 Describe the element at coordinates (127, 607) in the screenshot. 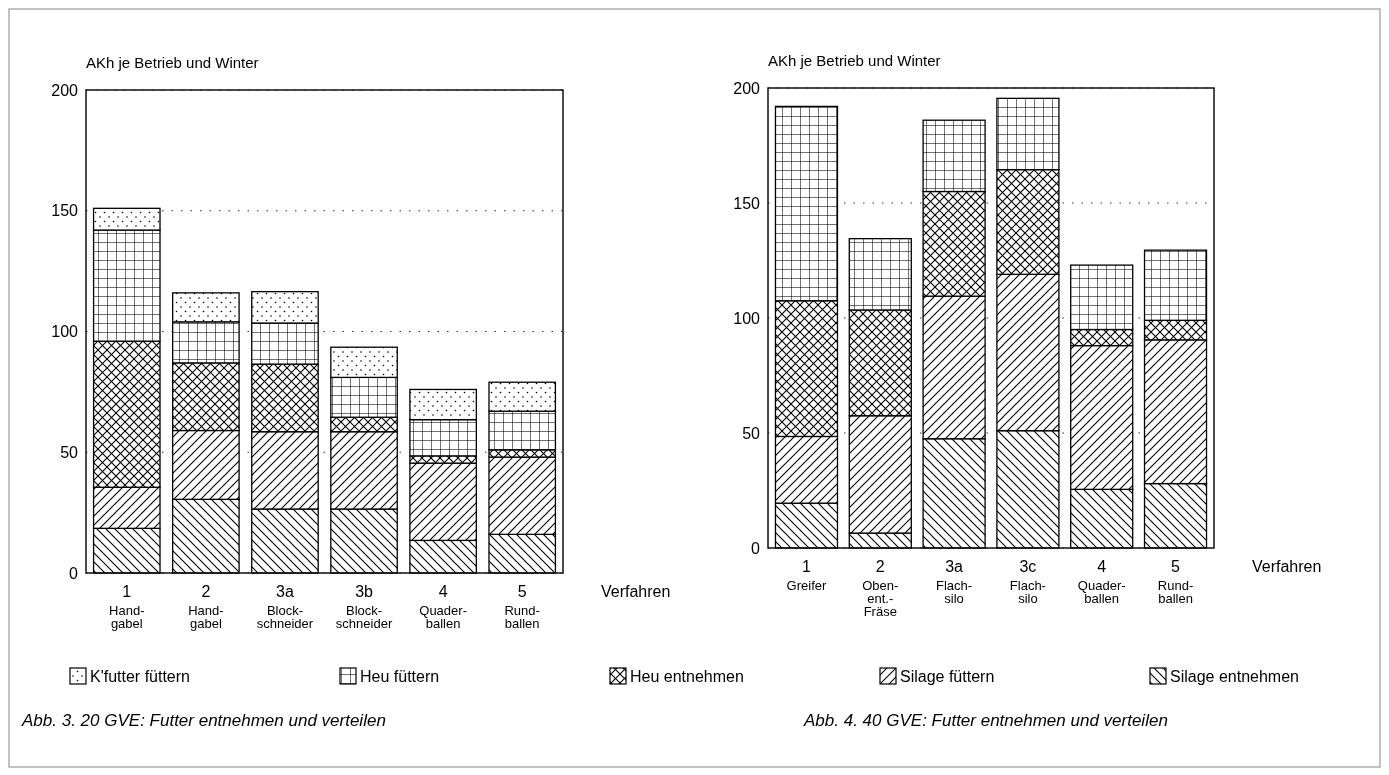

I see `x-tick-label: 1 Hand- gabel` at that location.